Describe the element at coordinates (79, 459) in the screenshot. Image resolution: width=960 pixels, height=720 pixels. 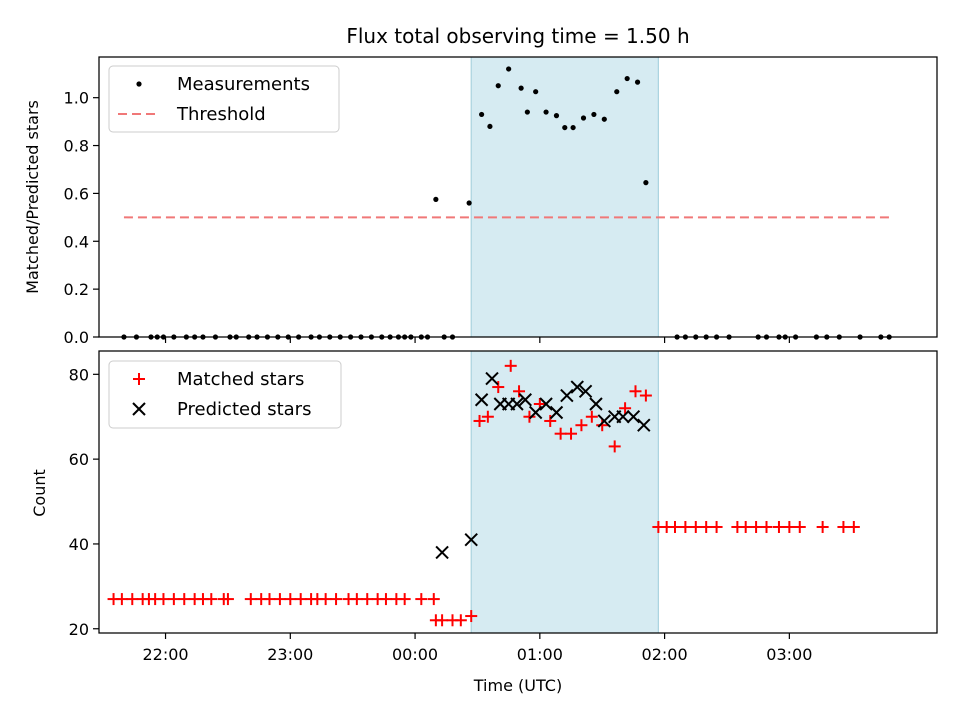
I see `y-tick-label: 60` at that location.